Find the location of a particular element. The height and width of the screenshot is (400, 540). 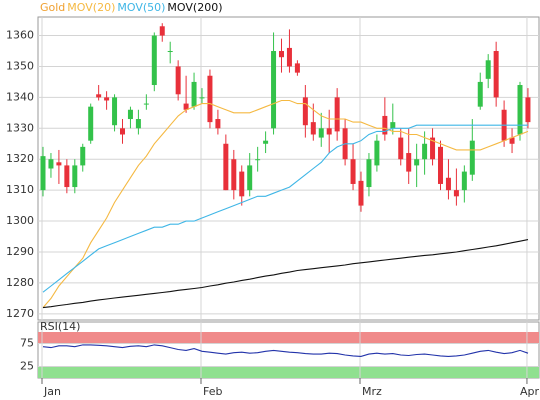

y-tick-label: 1350 is located at coordinates (20, 65).